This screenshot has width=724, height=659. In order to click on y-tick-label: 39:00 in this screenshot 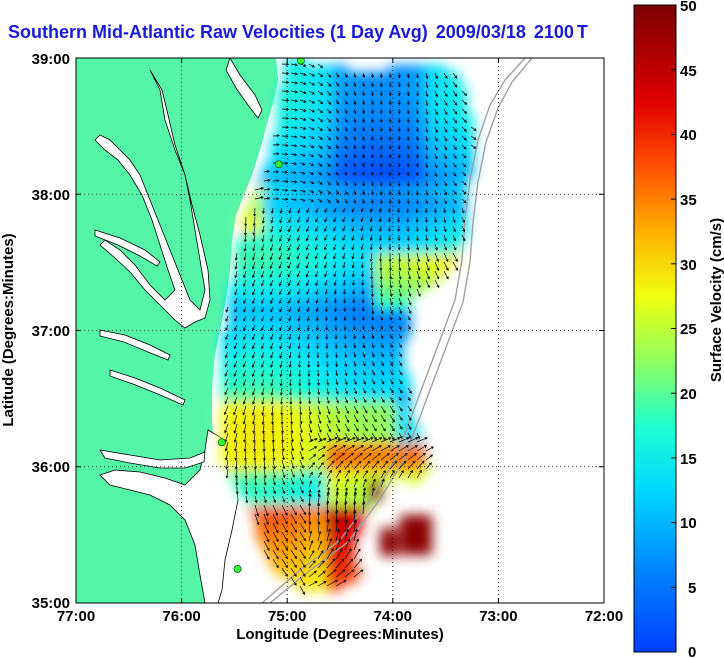, I will do `click(51, 59)`.